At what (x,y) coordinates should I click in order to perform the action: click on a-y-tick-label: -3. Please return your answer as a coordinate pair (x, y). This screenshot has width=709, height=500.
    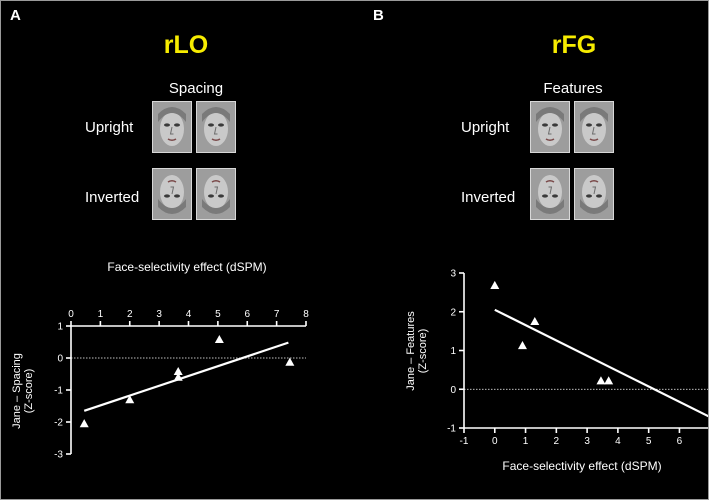
    Looking at the image, I should click on (58, 455).